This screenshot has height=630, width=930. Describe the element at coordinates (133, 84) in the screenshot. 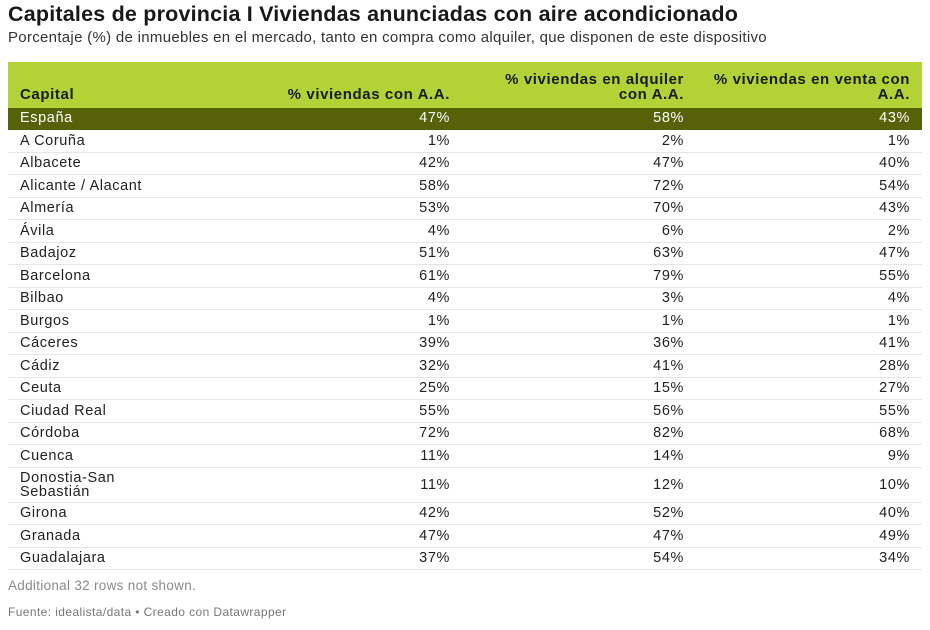

I see `column-header-capital: Capital` at that location.